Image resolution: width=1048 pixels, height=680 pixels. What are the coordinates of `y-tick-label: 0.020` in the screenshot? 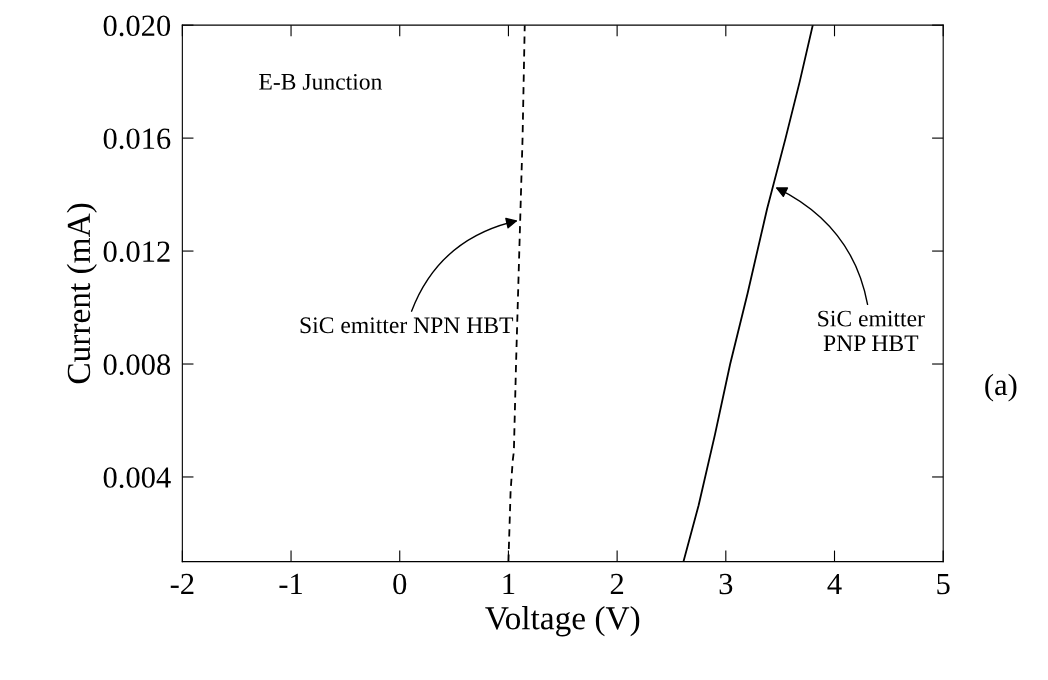 It's located at (137, 26).